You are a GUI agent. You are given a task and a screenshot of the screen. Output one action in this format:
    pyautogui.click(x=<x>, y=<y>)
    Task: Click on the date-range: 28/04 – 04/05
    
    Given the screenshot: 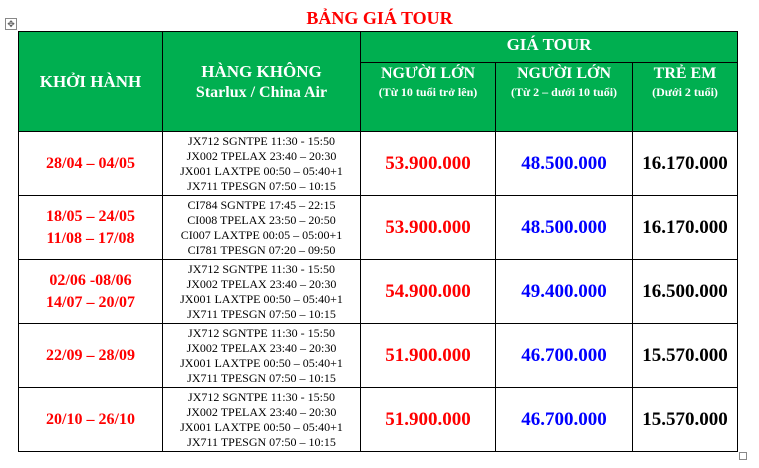 What is the action you would take?
    pyautogui.click(x=90, y=163)
    